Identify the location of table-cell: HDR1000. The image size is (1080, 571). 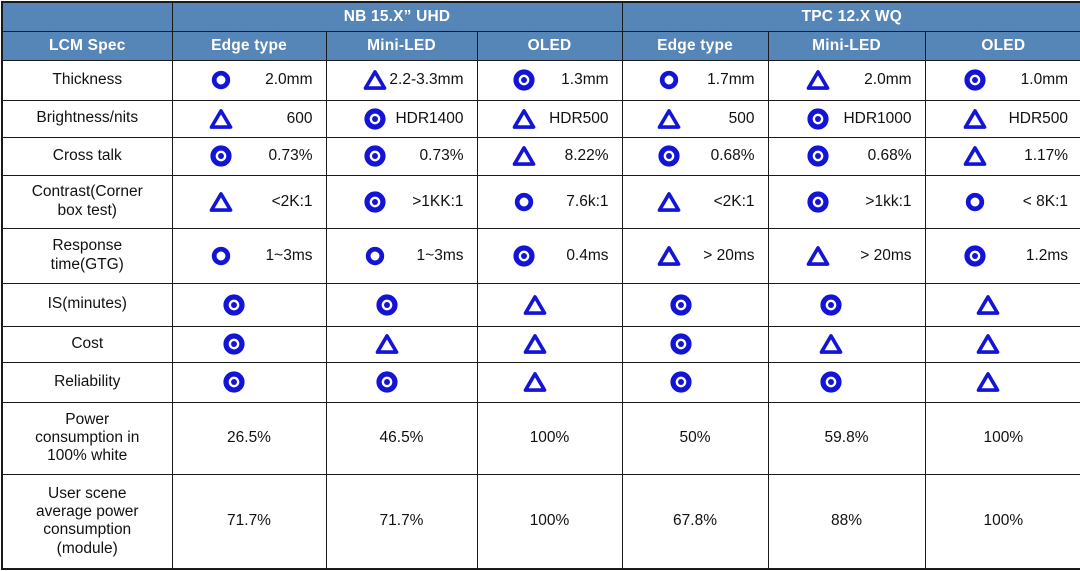
(846, 118).